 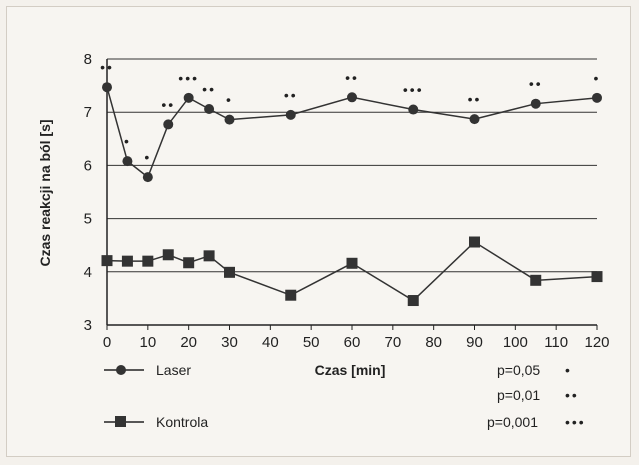 I want to click on sig-legend-item: p=0,001 •••, so click(x=536, y=422).